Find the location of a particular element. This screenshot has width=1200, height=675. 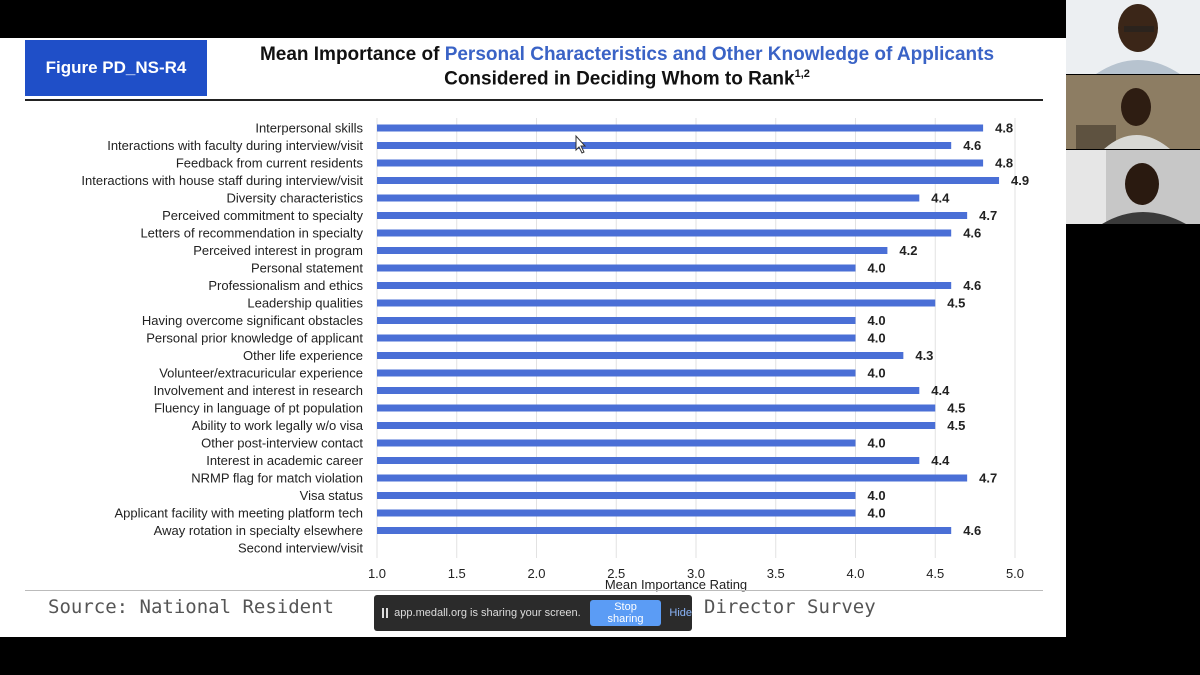

x-axis-label: Mean Importance Rating is located at coordinates (676, 584).